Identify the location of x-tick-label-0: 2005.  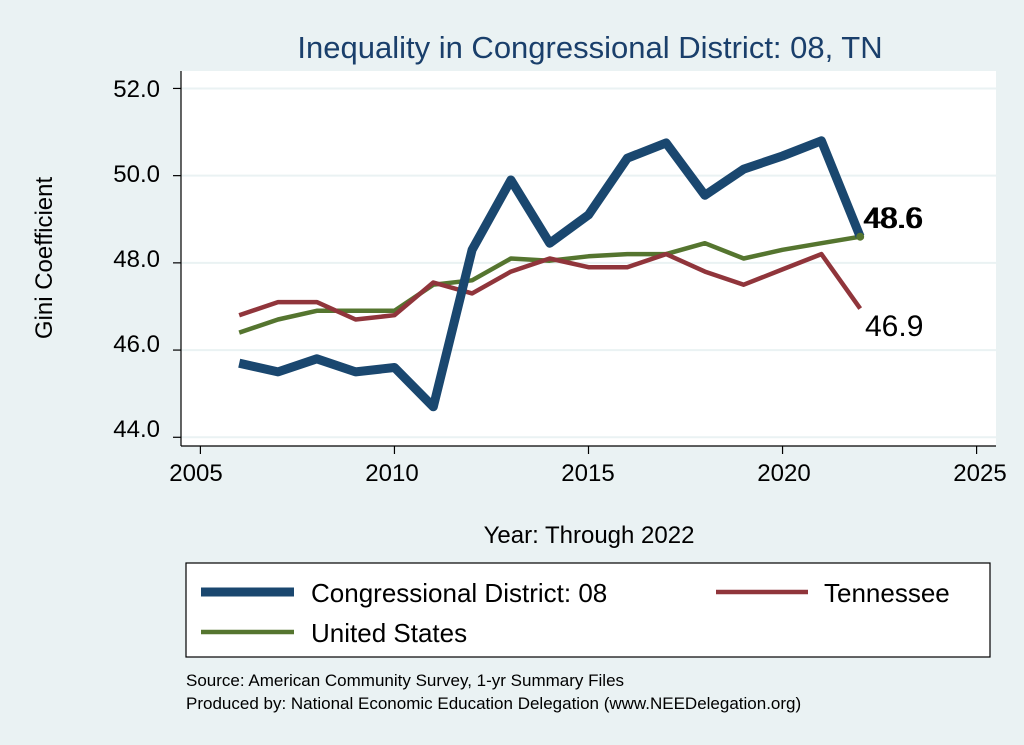
(195, 473).